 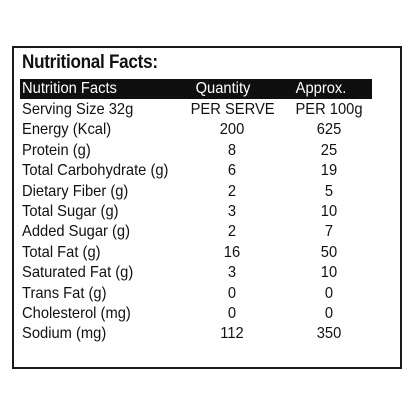 I want to click on table-row: Cholesterol (mg) 0 0, so click(x=197, y=314).